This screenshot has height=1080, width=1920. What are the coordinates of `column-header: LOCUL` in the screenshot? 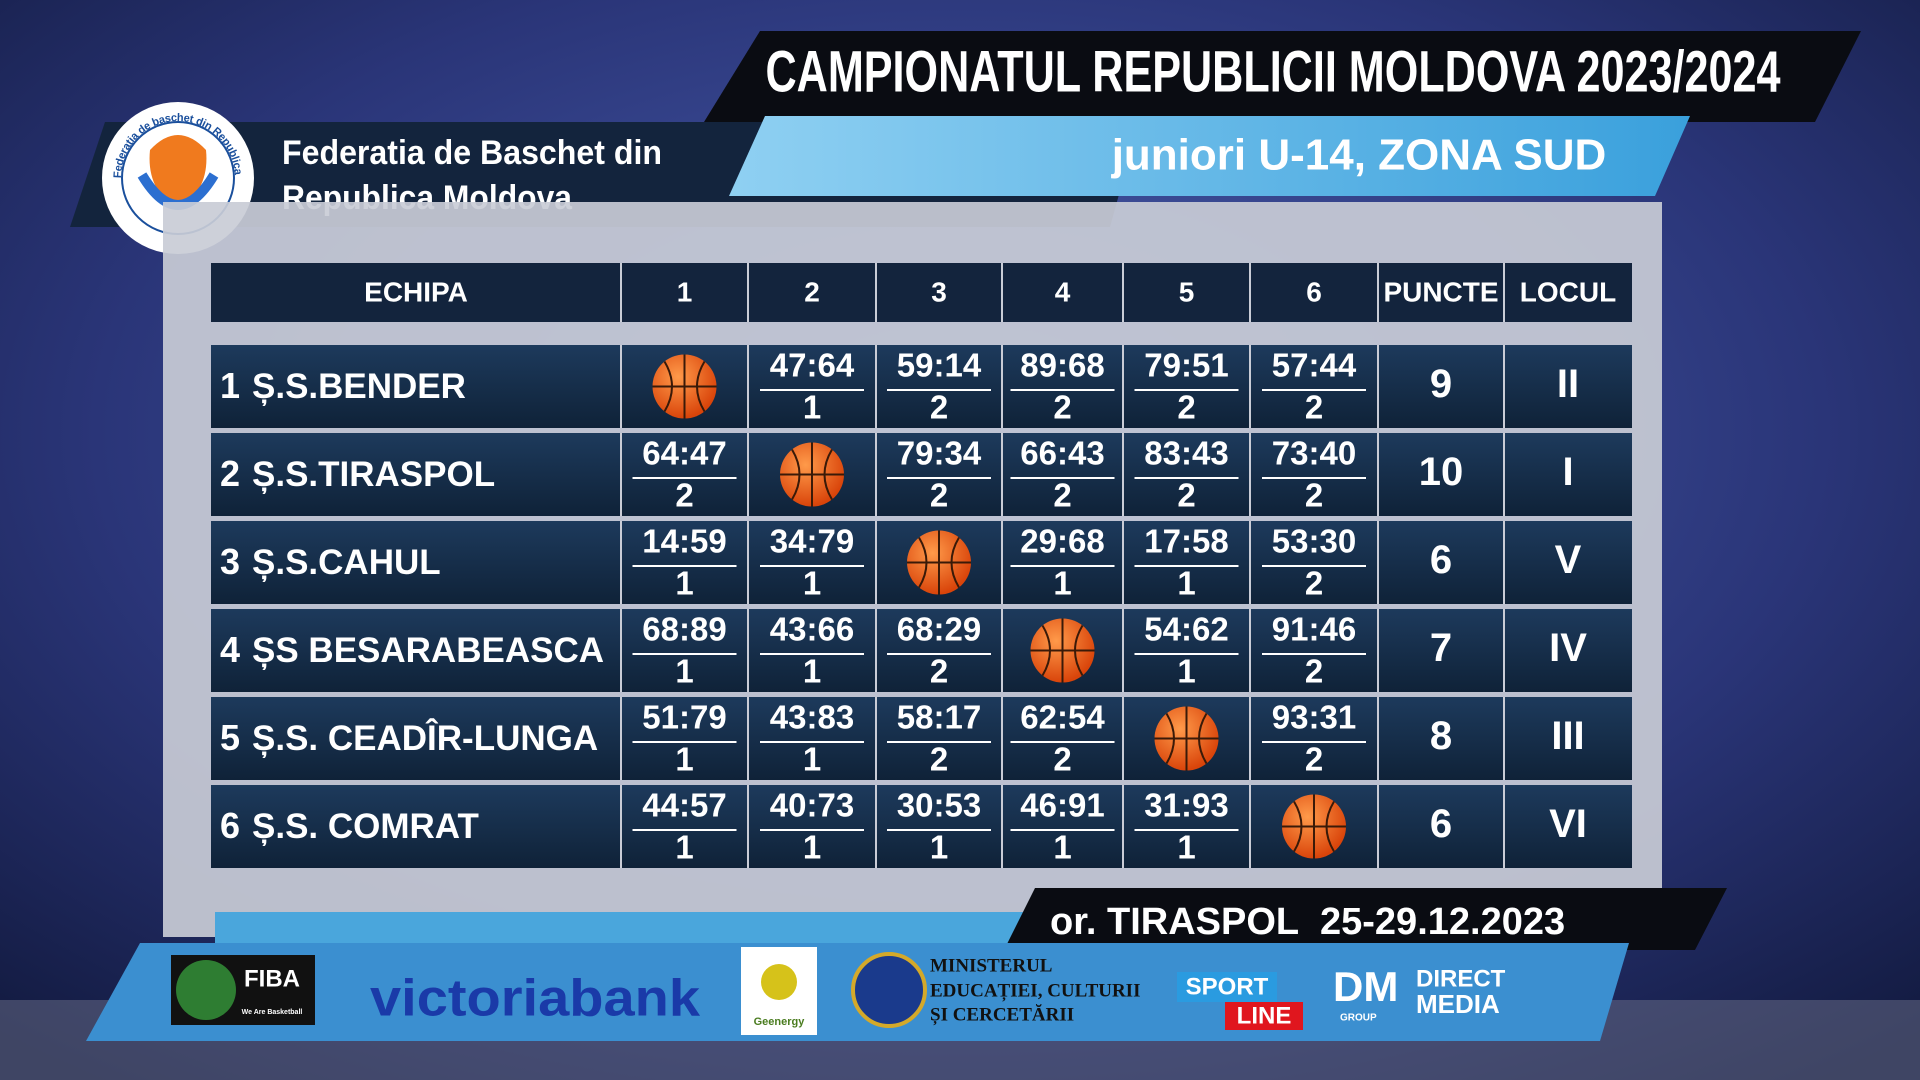 It's located at (1568, 291).